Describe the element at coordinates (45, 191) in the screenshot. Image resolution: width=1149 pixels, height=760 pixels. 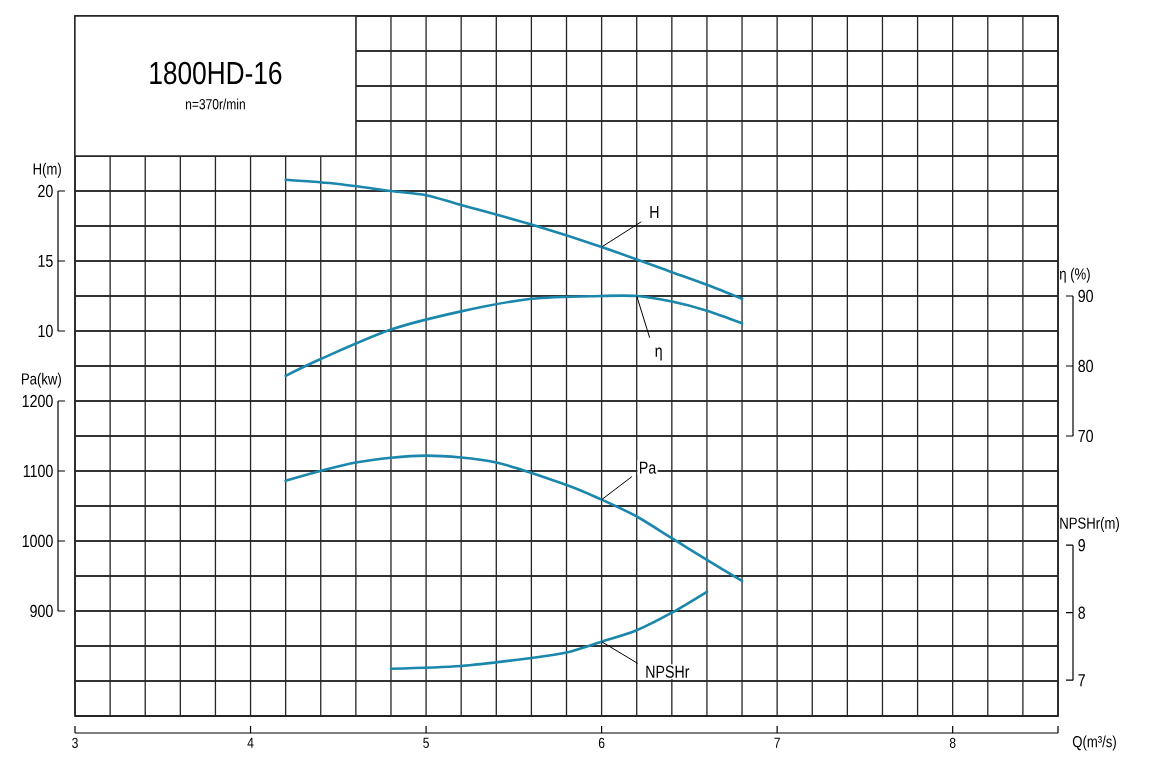
I see `y-tick-label: 20` at that location.